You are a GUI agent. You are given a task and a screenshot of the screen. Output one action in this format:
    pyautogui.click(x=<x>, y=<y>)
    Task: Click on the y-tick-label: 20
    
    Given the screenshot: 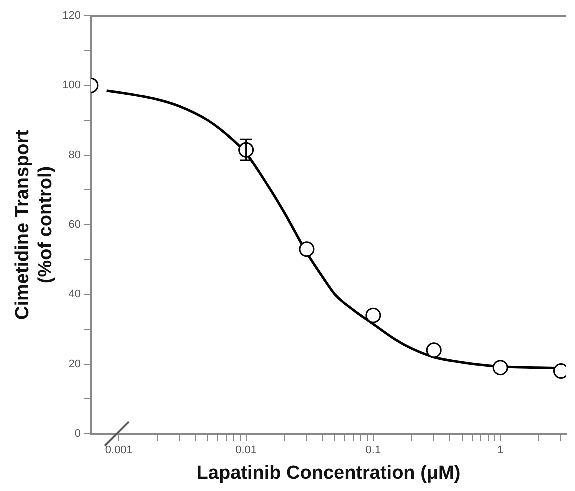 What is the action you would take?
    pyautogui.click(x=74, y=364)
    